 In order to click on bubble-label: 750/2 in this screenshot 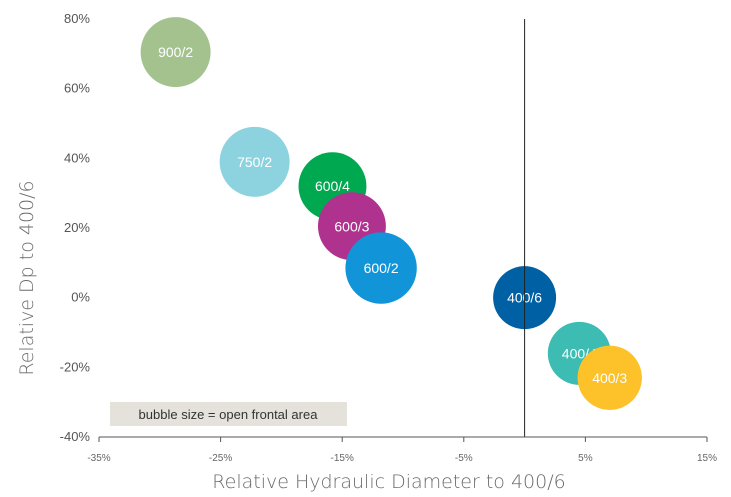, I will do `click(254, 162)`.